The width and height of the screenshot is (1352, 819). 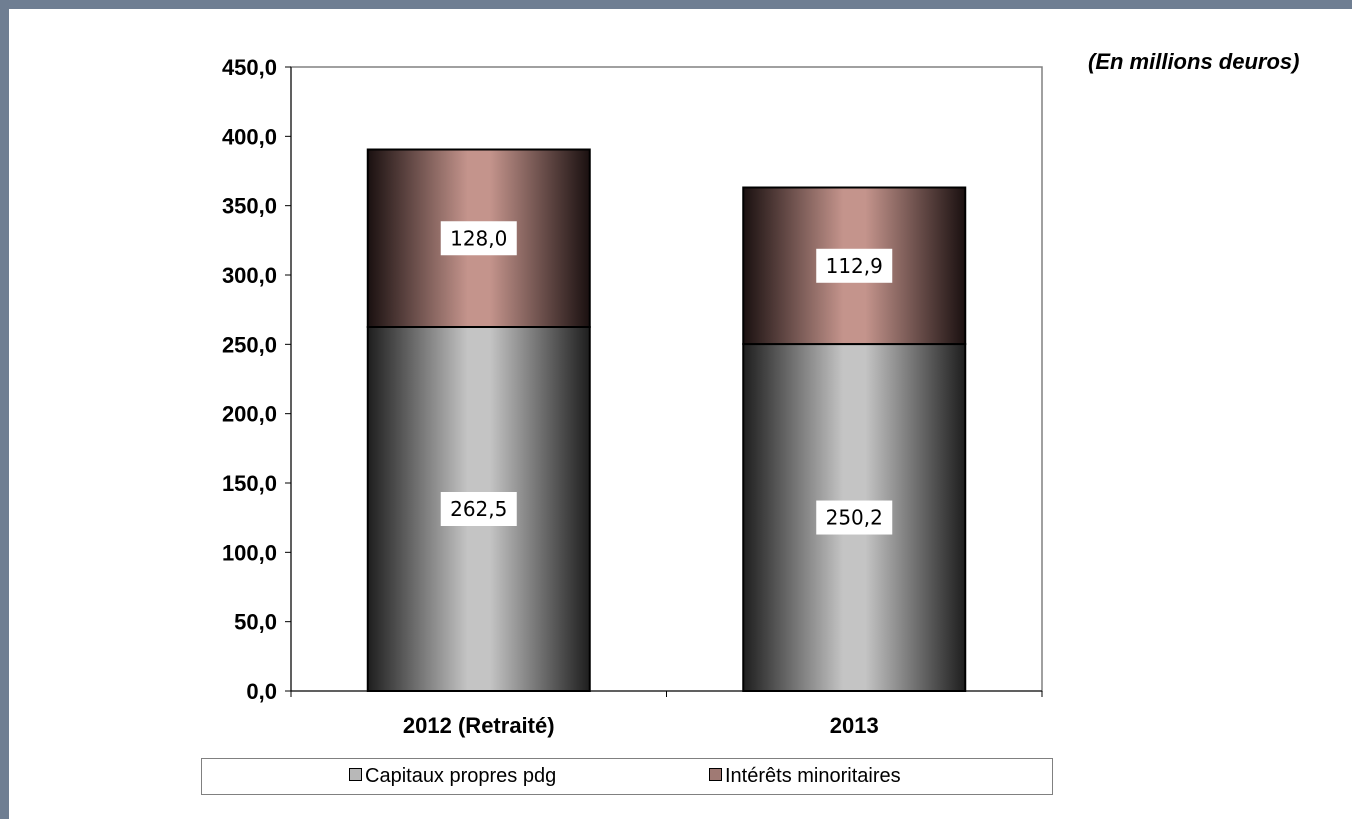 I want to click on x-category-label: 2012 (Retraité), so click(x=479, y=725).